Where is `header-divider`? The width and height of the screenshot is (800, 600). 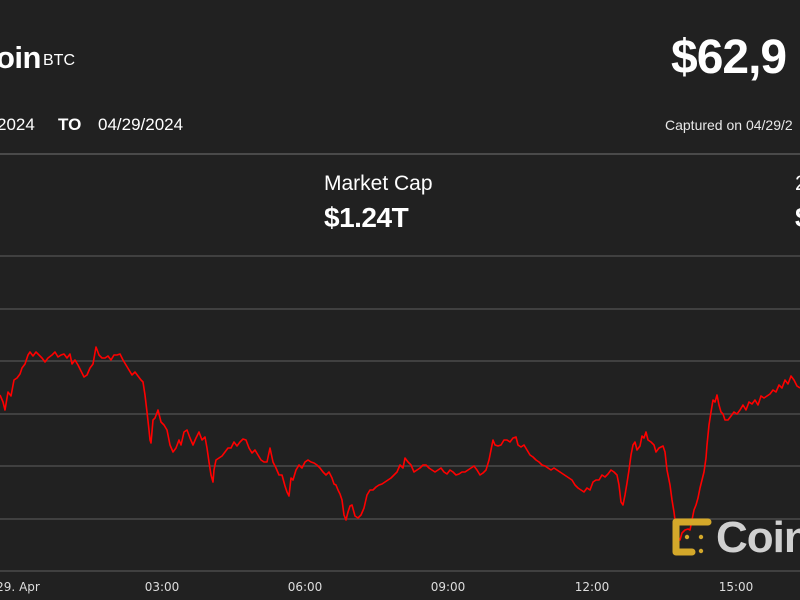
header-divider is located at coordinates (400, 154).